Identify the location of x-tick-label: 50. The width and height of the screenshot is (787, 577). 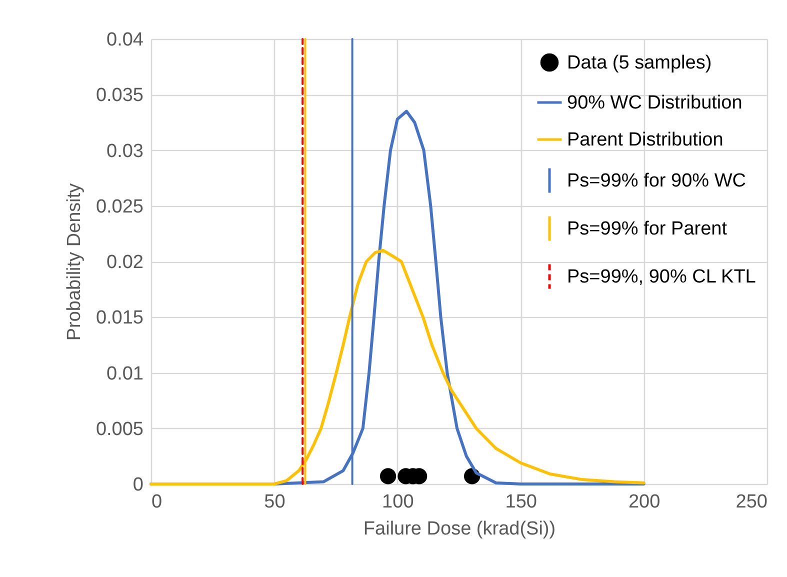
(275, 502).